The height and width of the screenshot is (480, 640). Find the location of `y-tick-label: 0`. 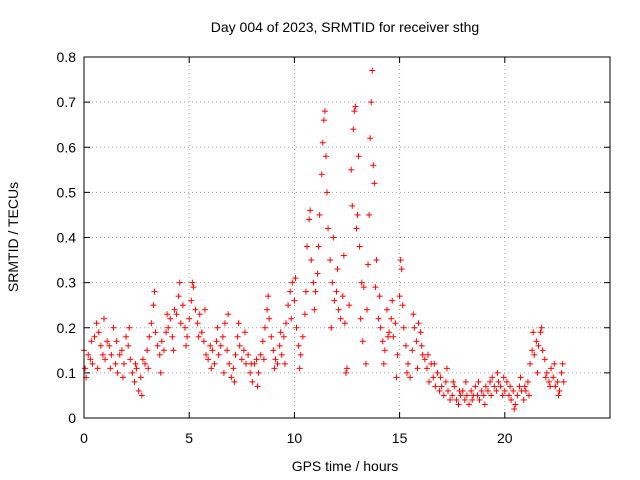

y-tick-label: 0 is located at coordinates (72, 418).